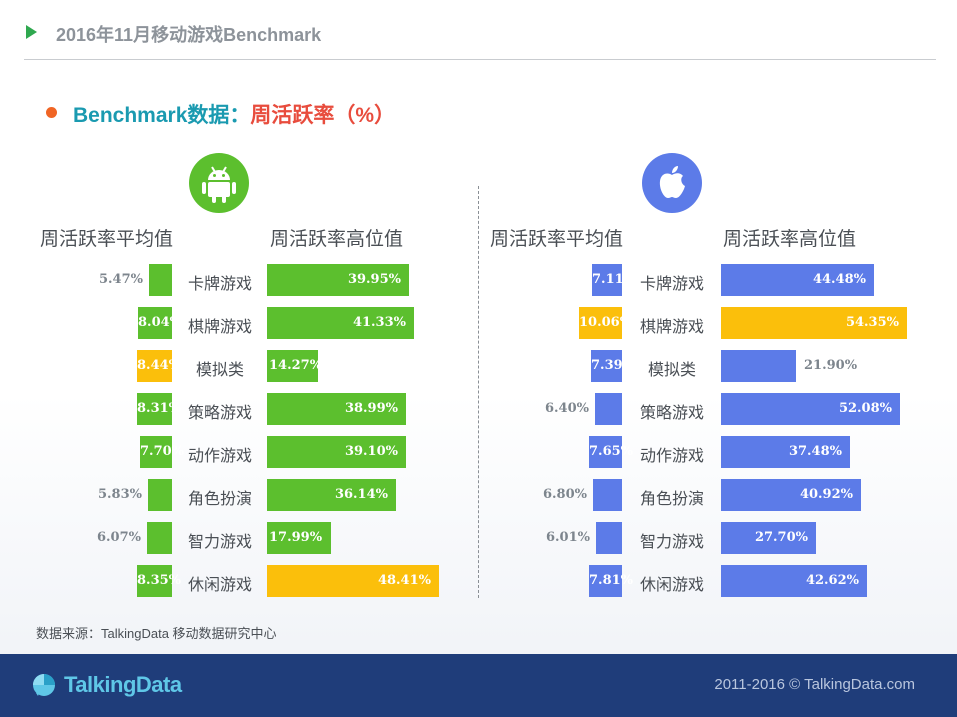 The height and width of the screenshot is (717, 957). Describe the element at coordinates (371, 408) in the screenshot. I see `android-high-label: 38.99%` at that location.